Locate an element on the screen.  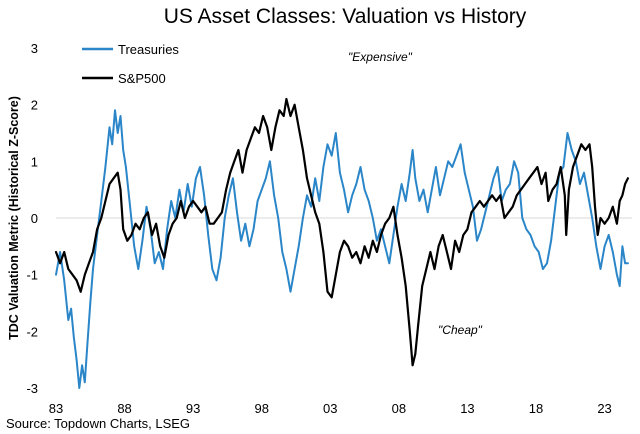
source-note: Source: Topdown Charts, LSEG is located at coordinates (98, 423).